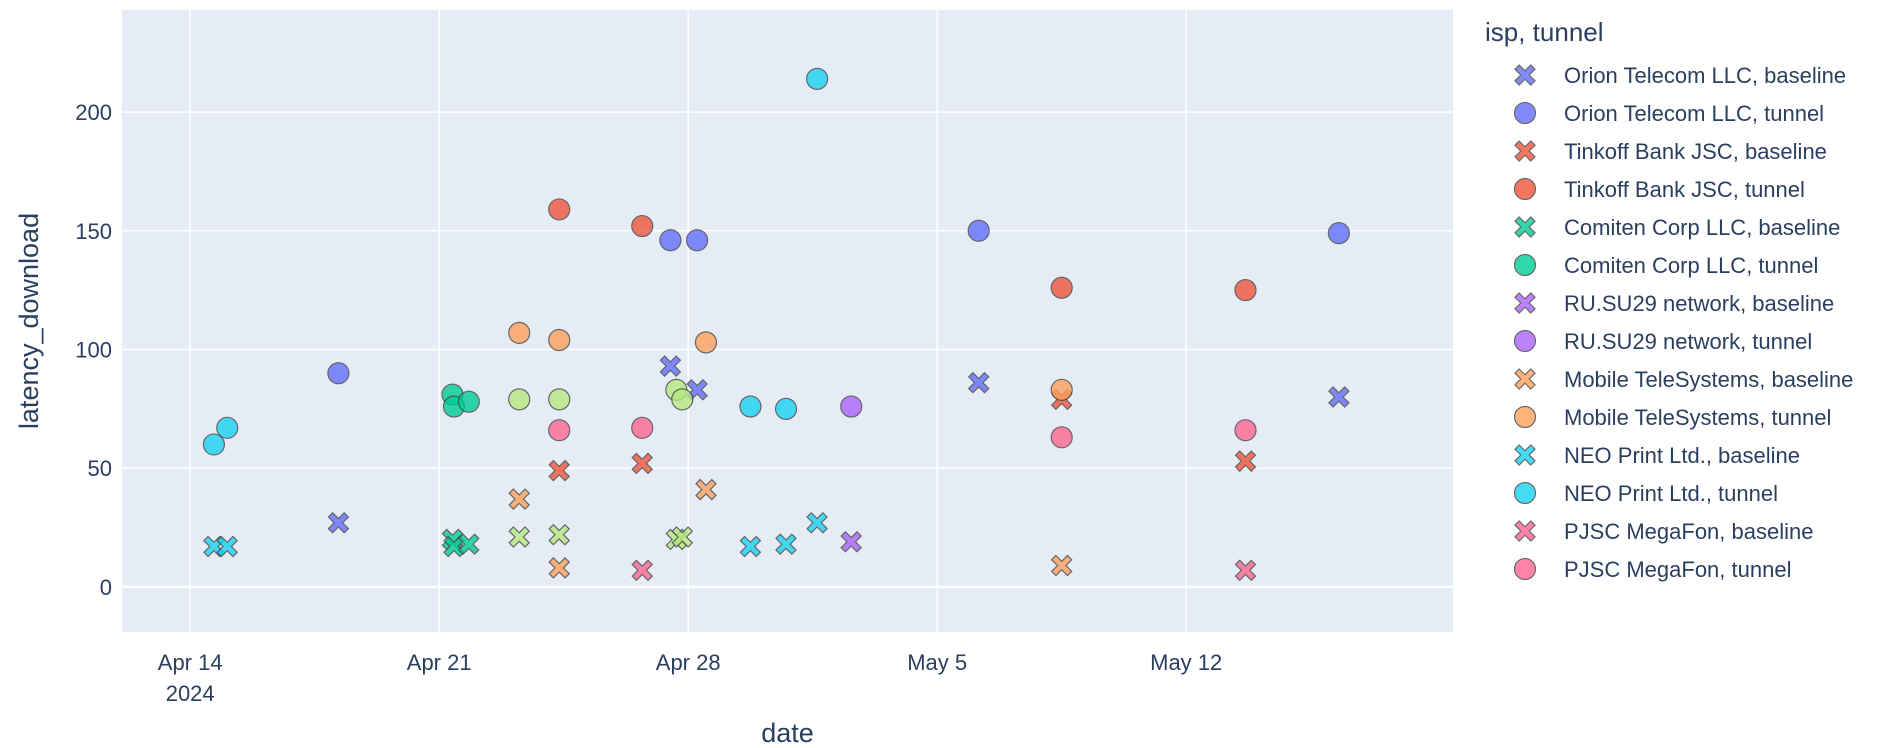  I want to click on legend-item: Comiten Corp LLC, baseline, so click(1677, 227).